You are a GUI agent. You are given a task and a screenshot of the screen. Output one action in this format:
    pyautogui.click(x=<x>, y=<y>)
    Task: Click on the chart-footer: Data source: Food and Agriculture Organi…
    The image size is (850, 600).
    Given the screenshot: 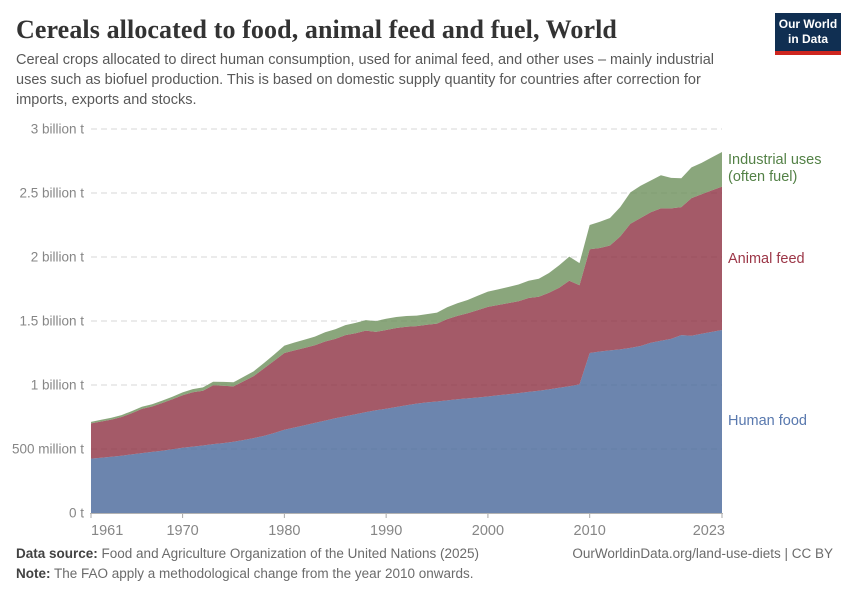 What is the action you would take?
    pyautogui.click(x=424, y=564)
    